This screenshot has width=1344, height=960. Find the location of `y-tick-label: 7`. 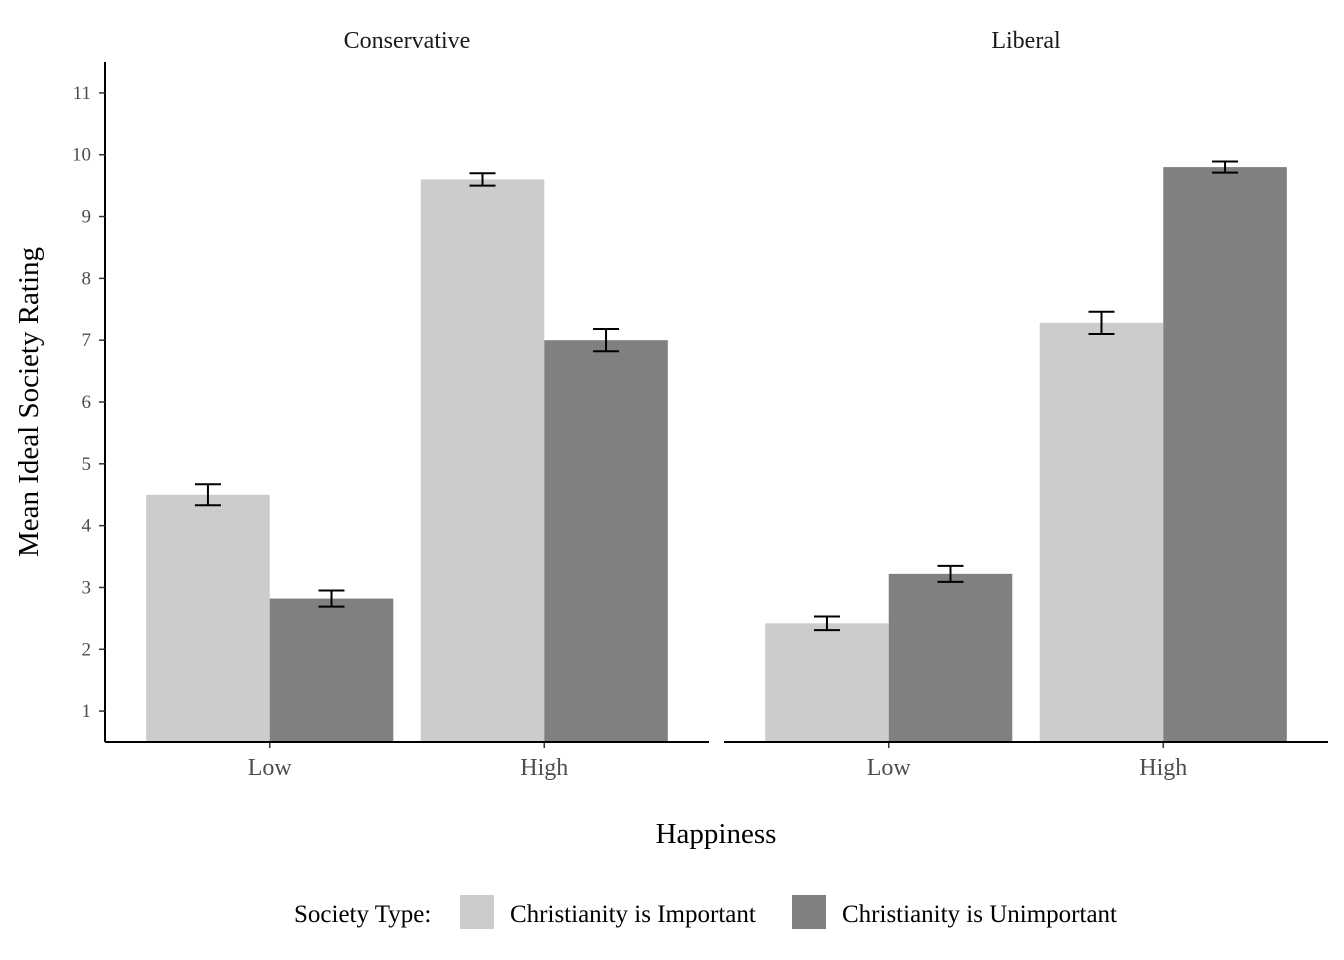

y-tick-label: 7 is located at coordinates (87, 340).